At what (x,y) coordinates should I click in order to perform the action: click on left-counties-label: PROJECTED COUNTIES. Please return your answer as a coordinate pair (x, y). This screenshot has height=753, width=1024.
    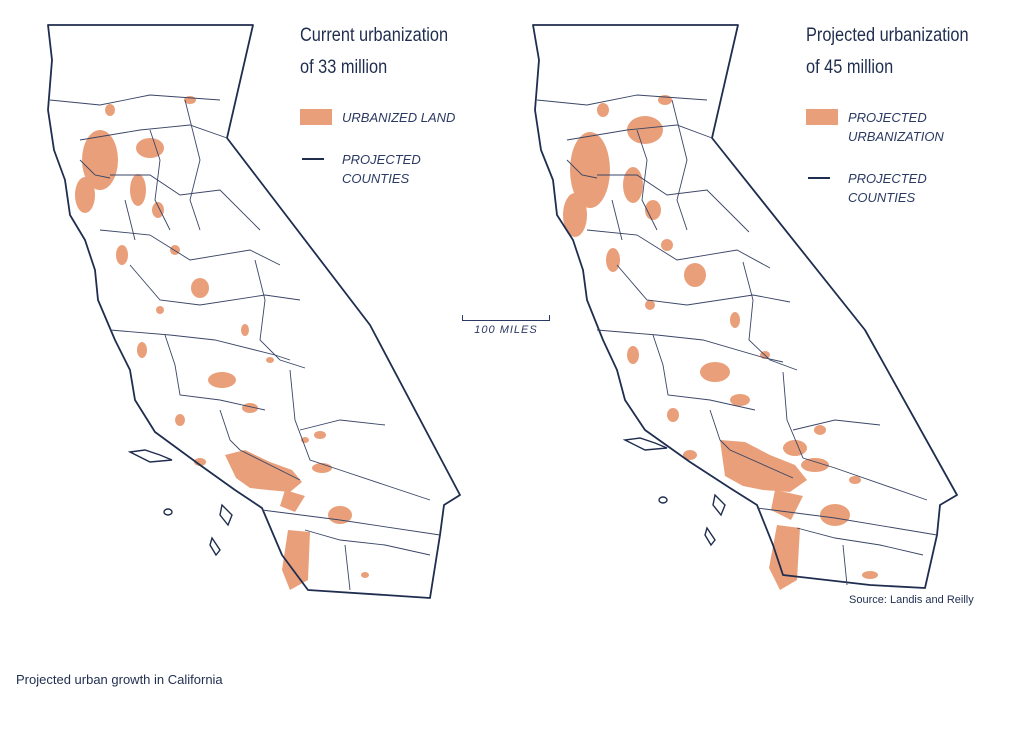
    Looking at the image, I should click on (417, 169).